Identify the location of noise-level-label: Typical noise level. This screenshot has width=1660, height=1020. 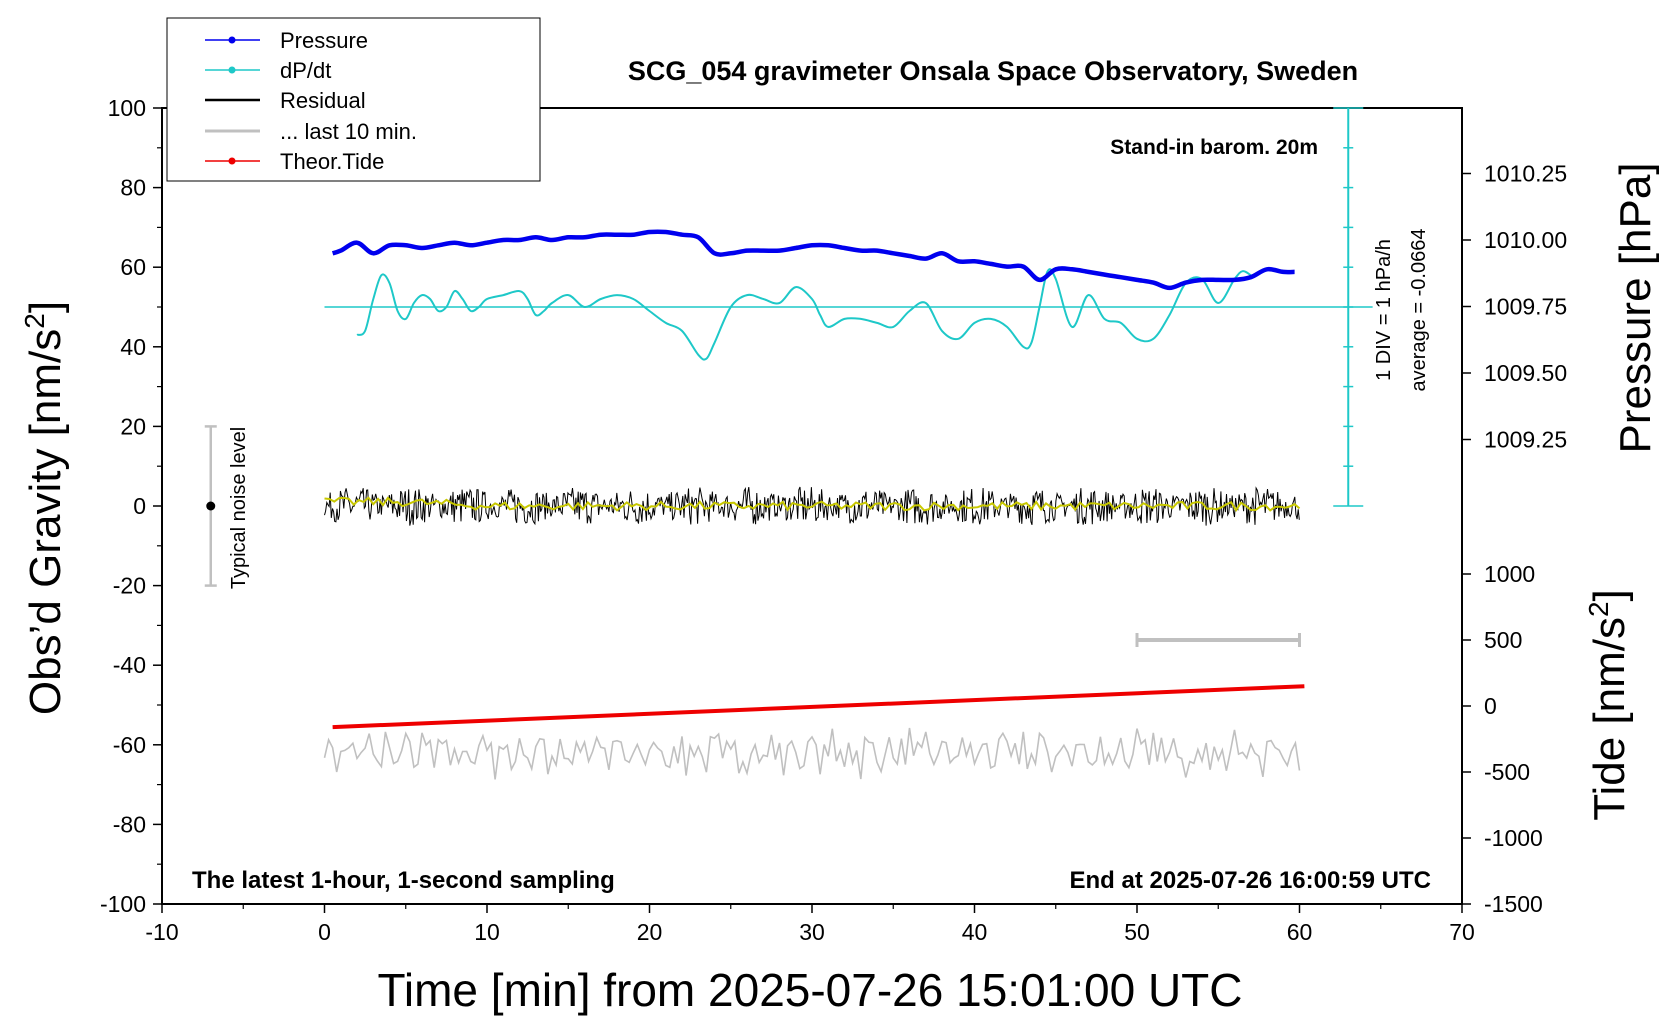
(239, 508).